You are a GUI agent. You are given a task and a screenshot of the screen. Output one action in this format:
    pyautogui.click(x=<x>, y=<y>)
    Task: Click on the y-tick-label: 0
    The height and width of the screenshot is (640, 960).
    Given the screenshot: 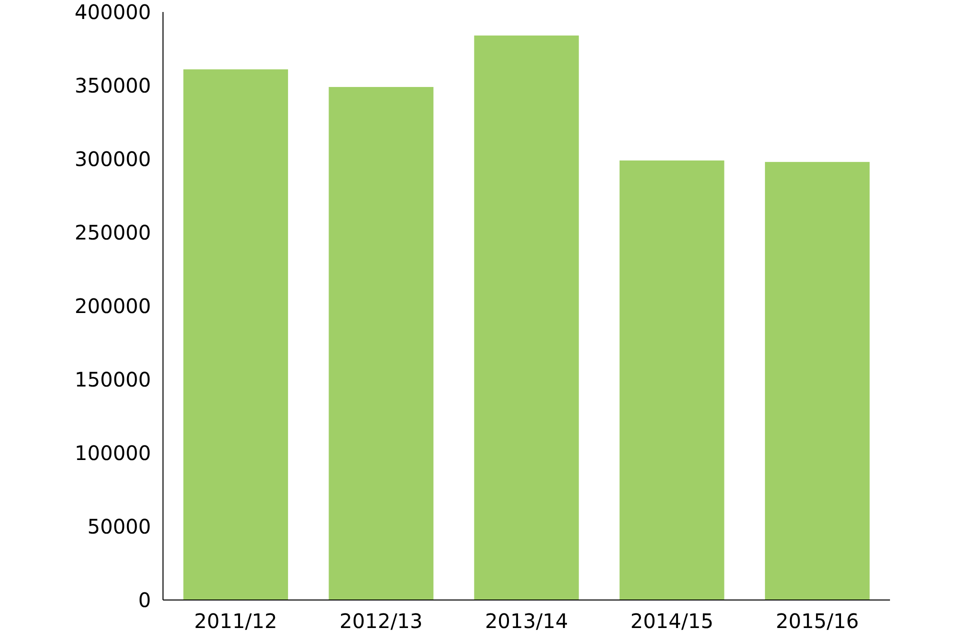 What is the action you would take?
    pyautogui.click(x=144, y=600)
    